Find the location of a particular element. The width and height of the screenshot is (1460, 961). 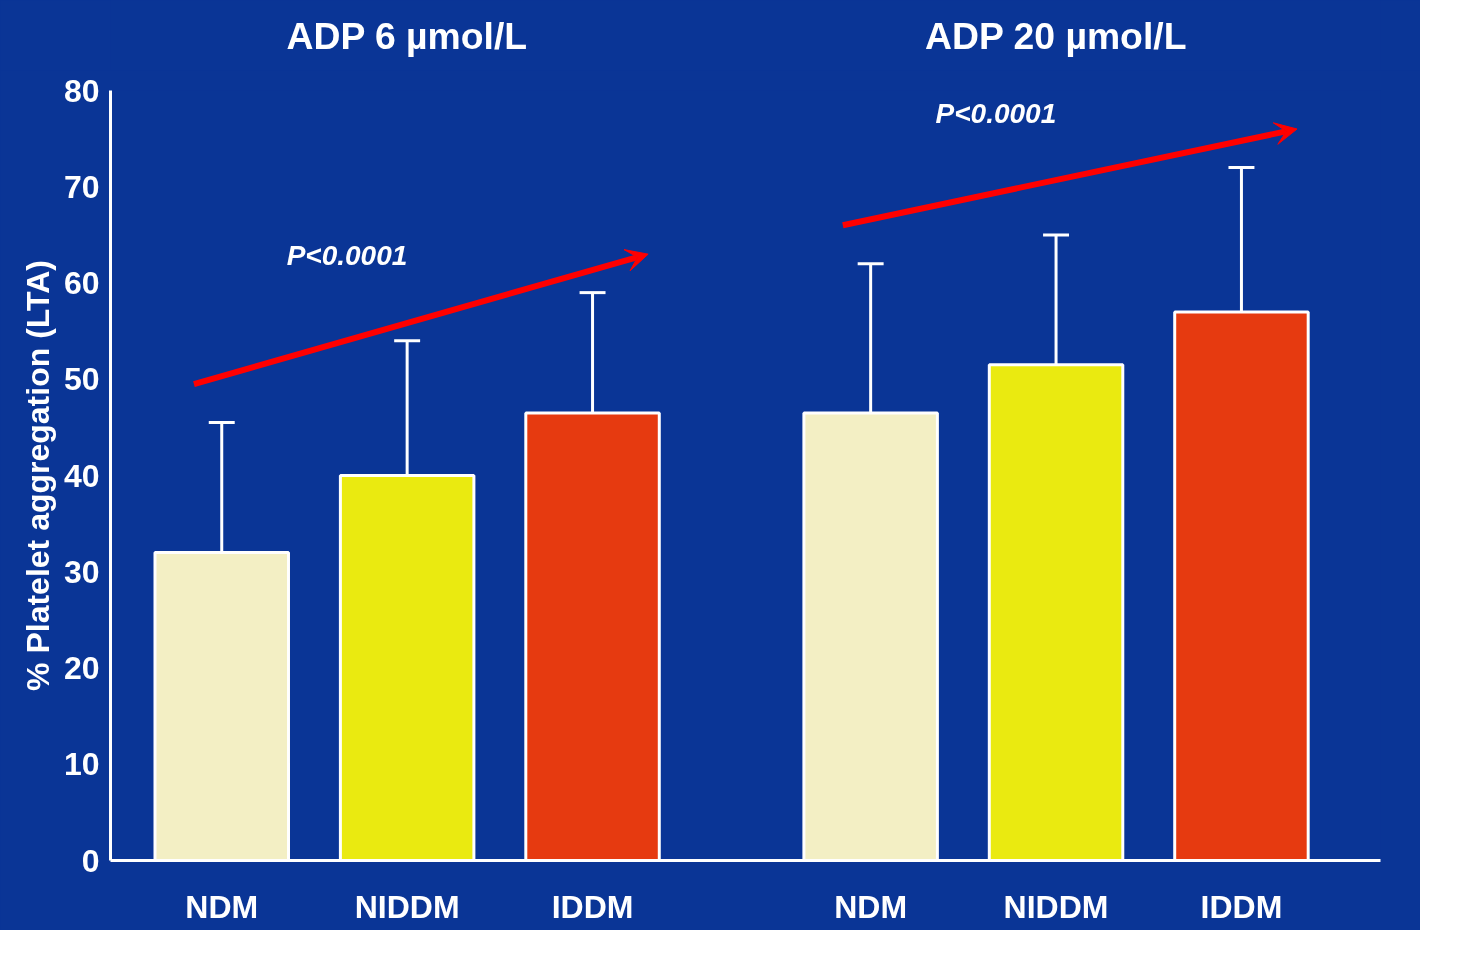

y-axis-title: % Platelet aggregation (LTA) is located at coordinates (37, 475).